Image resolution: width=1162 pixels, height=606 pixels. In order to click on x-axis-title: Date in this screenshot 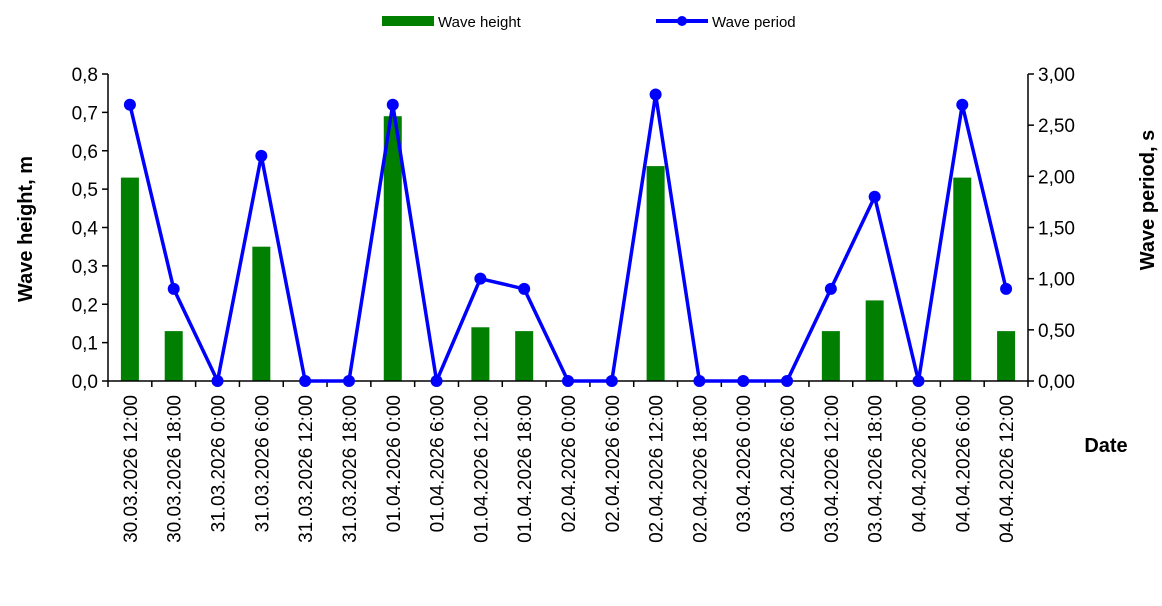, I will do `click(1105, 446)`.